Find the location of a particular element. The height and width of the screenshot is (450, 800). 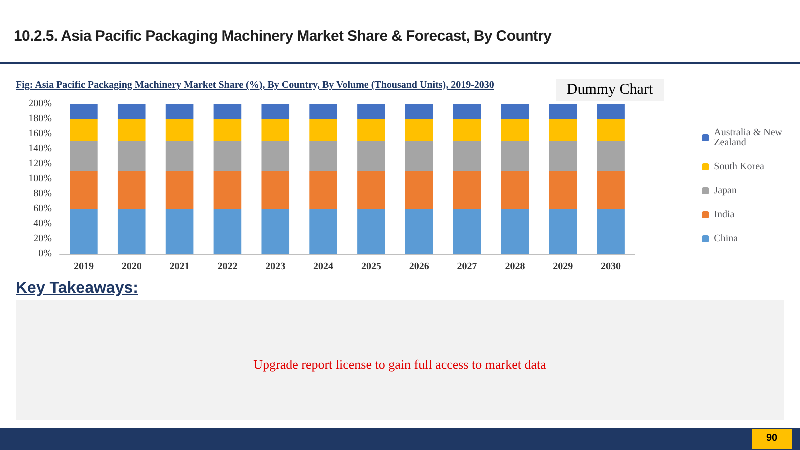

y-tick-label: 180% is located at coordinates (40, 119).